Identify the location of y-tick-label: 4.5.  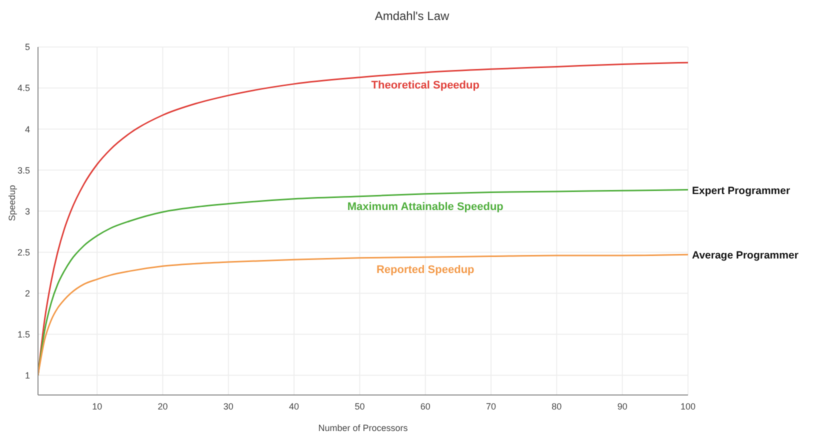
(23, 88).